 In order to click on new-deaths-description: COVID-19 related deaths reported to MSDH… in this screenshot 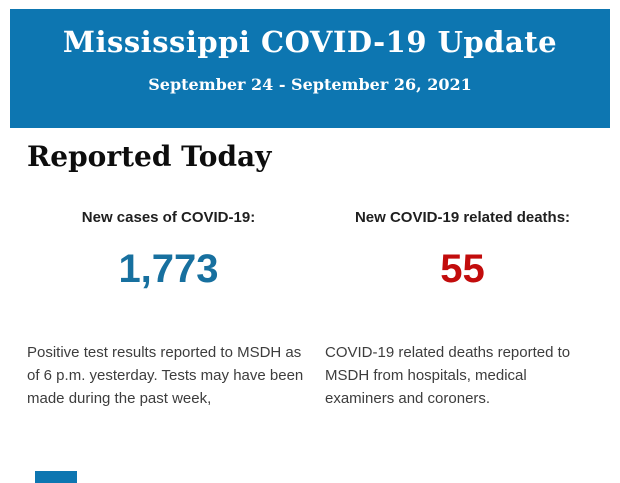, I will do `click(448, 375)`.